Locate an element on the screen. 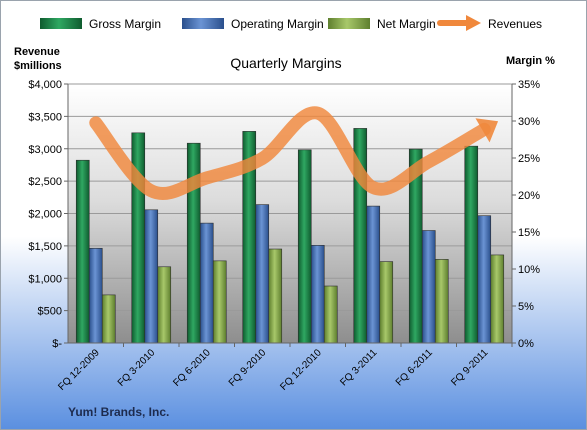  legend-swatch-revenues is located at coordinates (459, 23).